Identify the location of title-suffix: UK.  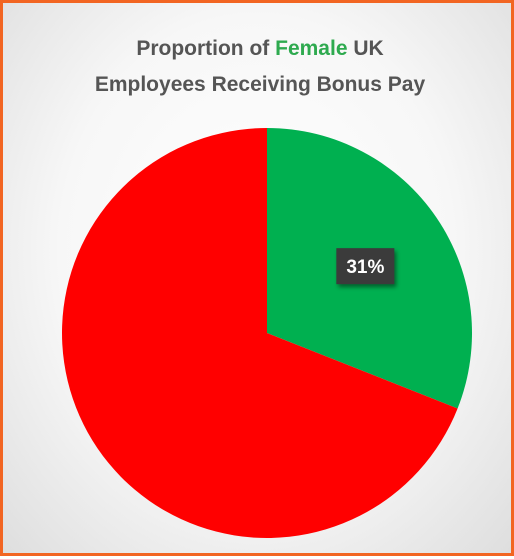
(365, 48).